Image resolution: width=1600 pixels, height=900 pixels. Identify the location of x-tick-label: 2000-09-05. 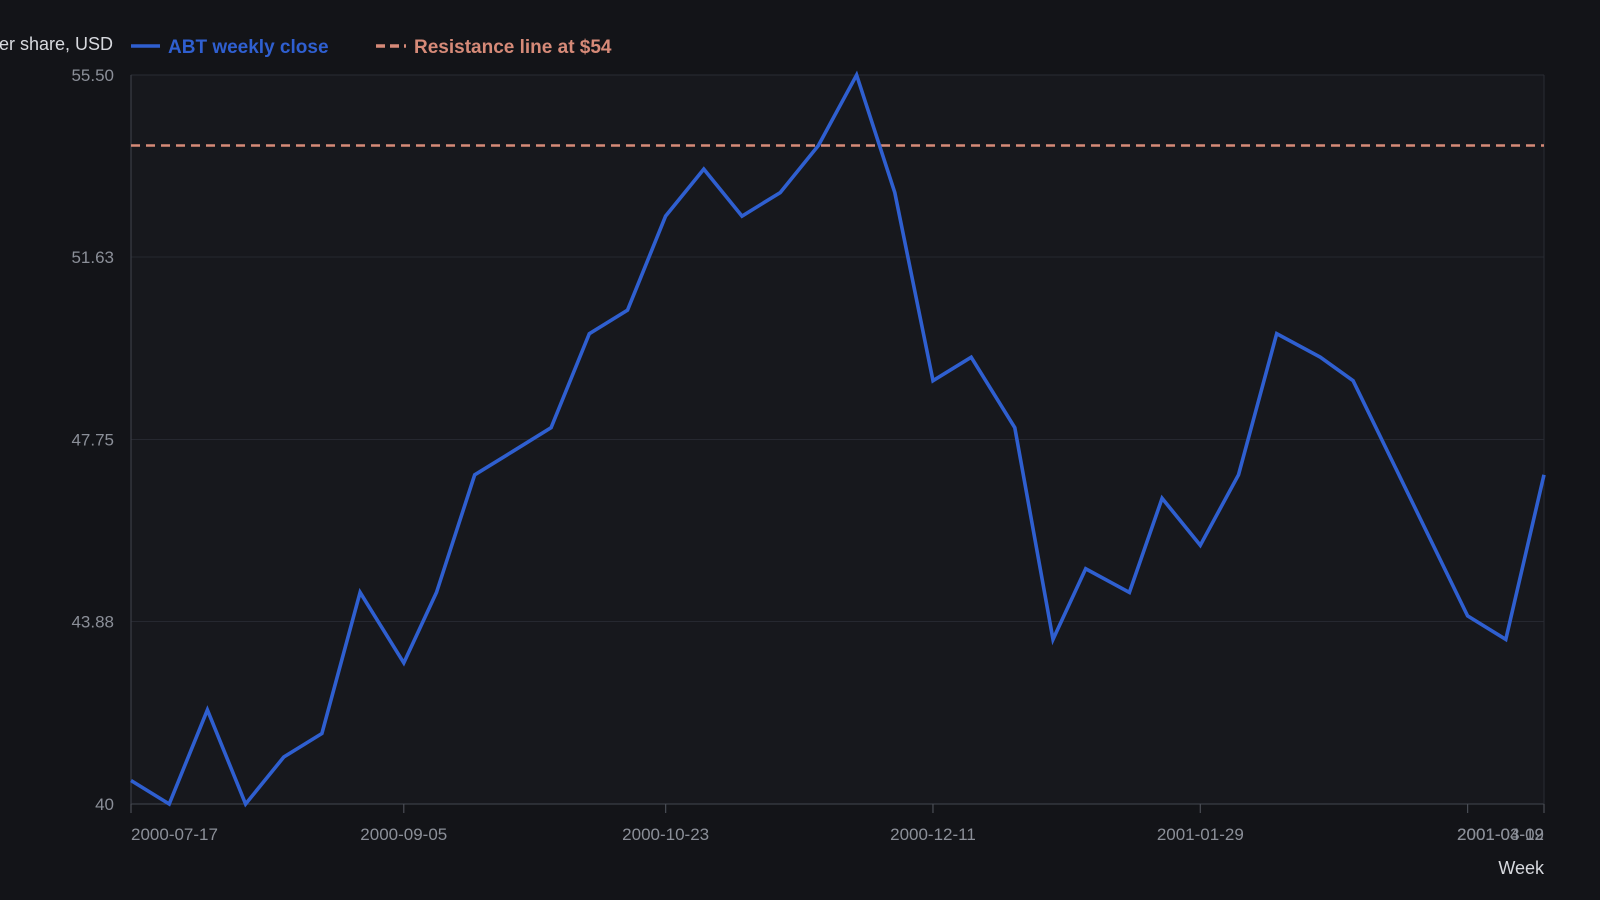
(403, 834).